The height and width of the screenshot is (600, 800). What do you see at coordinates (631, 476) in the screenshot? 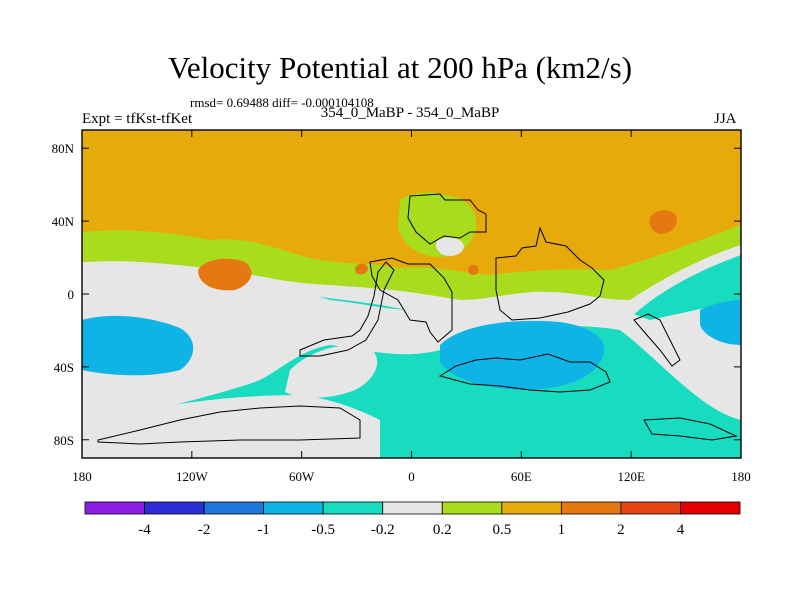
I see `x-tick-label: 120E` at bounding box center [631, 476].